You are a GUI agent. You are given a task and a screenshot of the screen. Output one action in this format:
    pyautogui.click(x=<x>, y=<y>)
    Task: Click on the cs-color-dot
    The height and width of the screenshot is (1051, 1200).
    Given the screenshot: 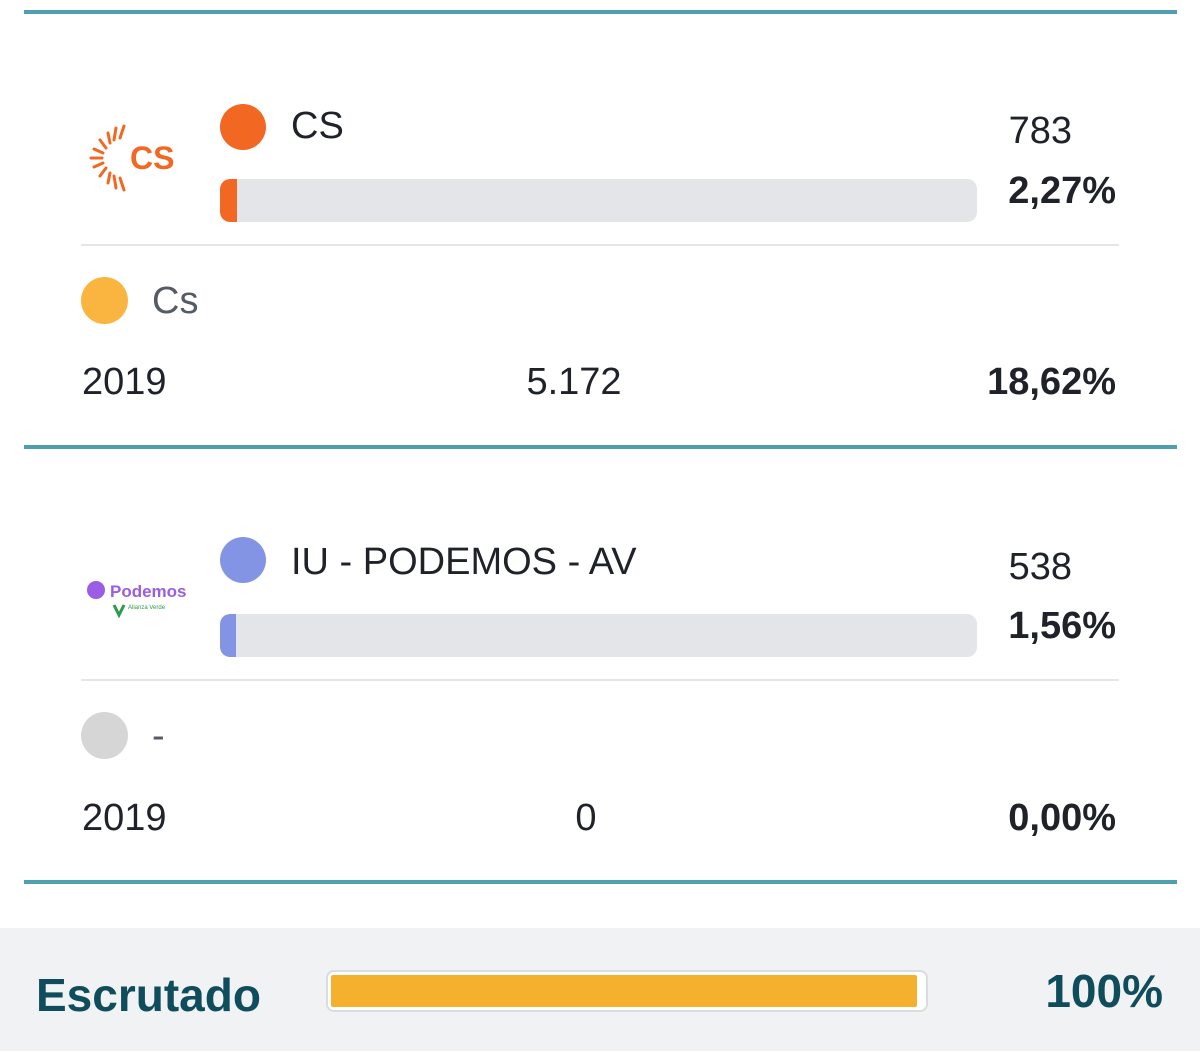 What is the action you would take?
    pyautogui.click(x=243, y=127)
    